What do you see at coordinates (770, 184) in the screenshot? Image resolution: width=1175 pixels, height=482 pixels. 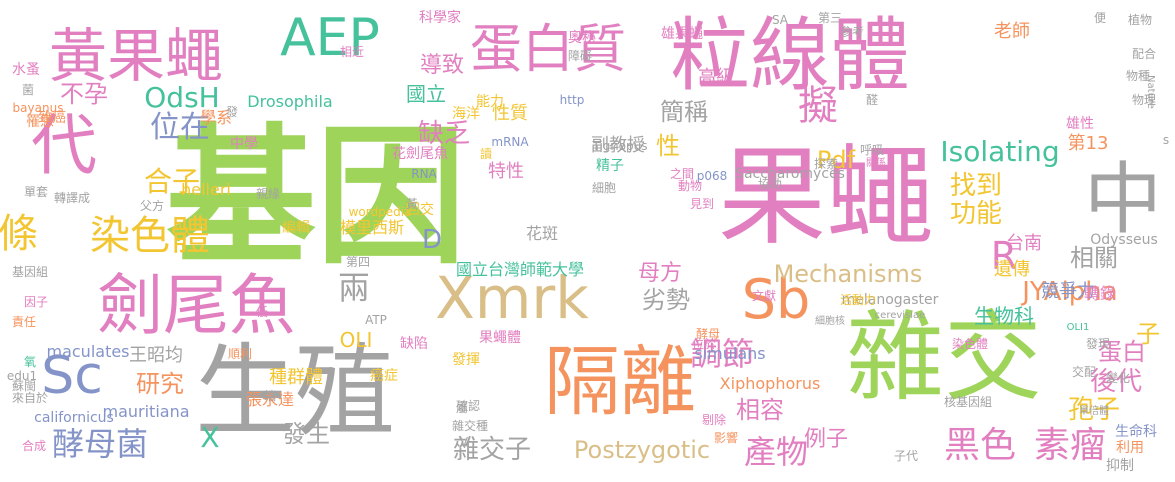 I see `word-cjk-159: 協助` at bounding box center [770, 184].